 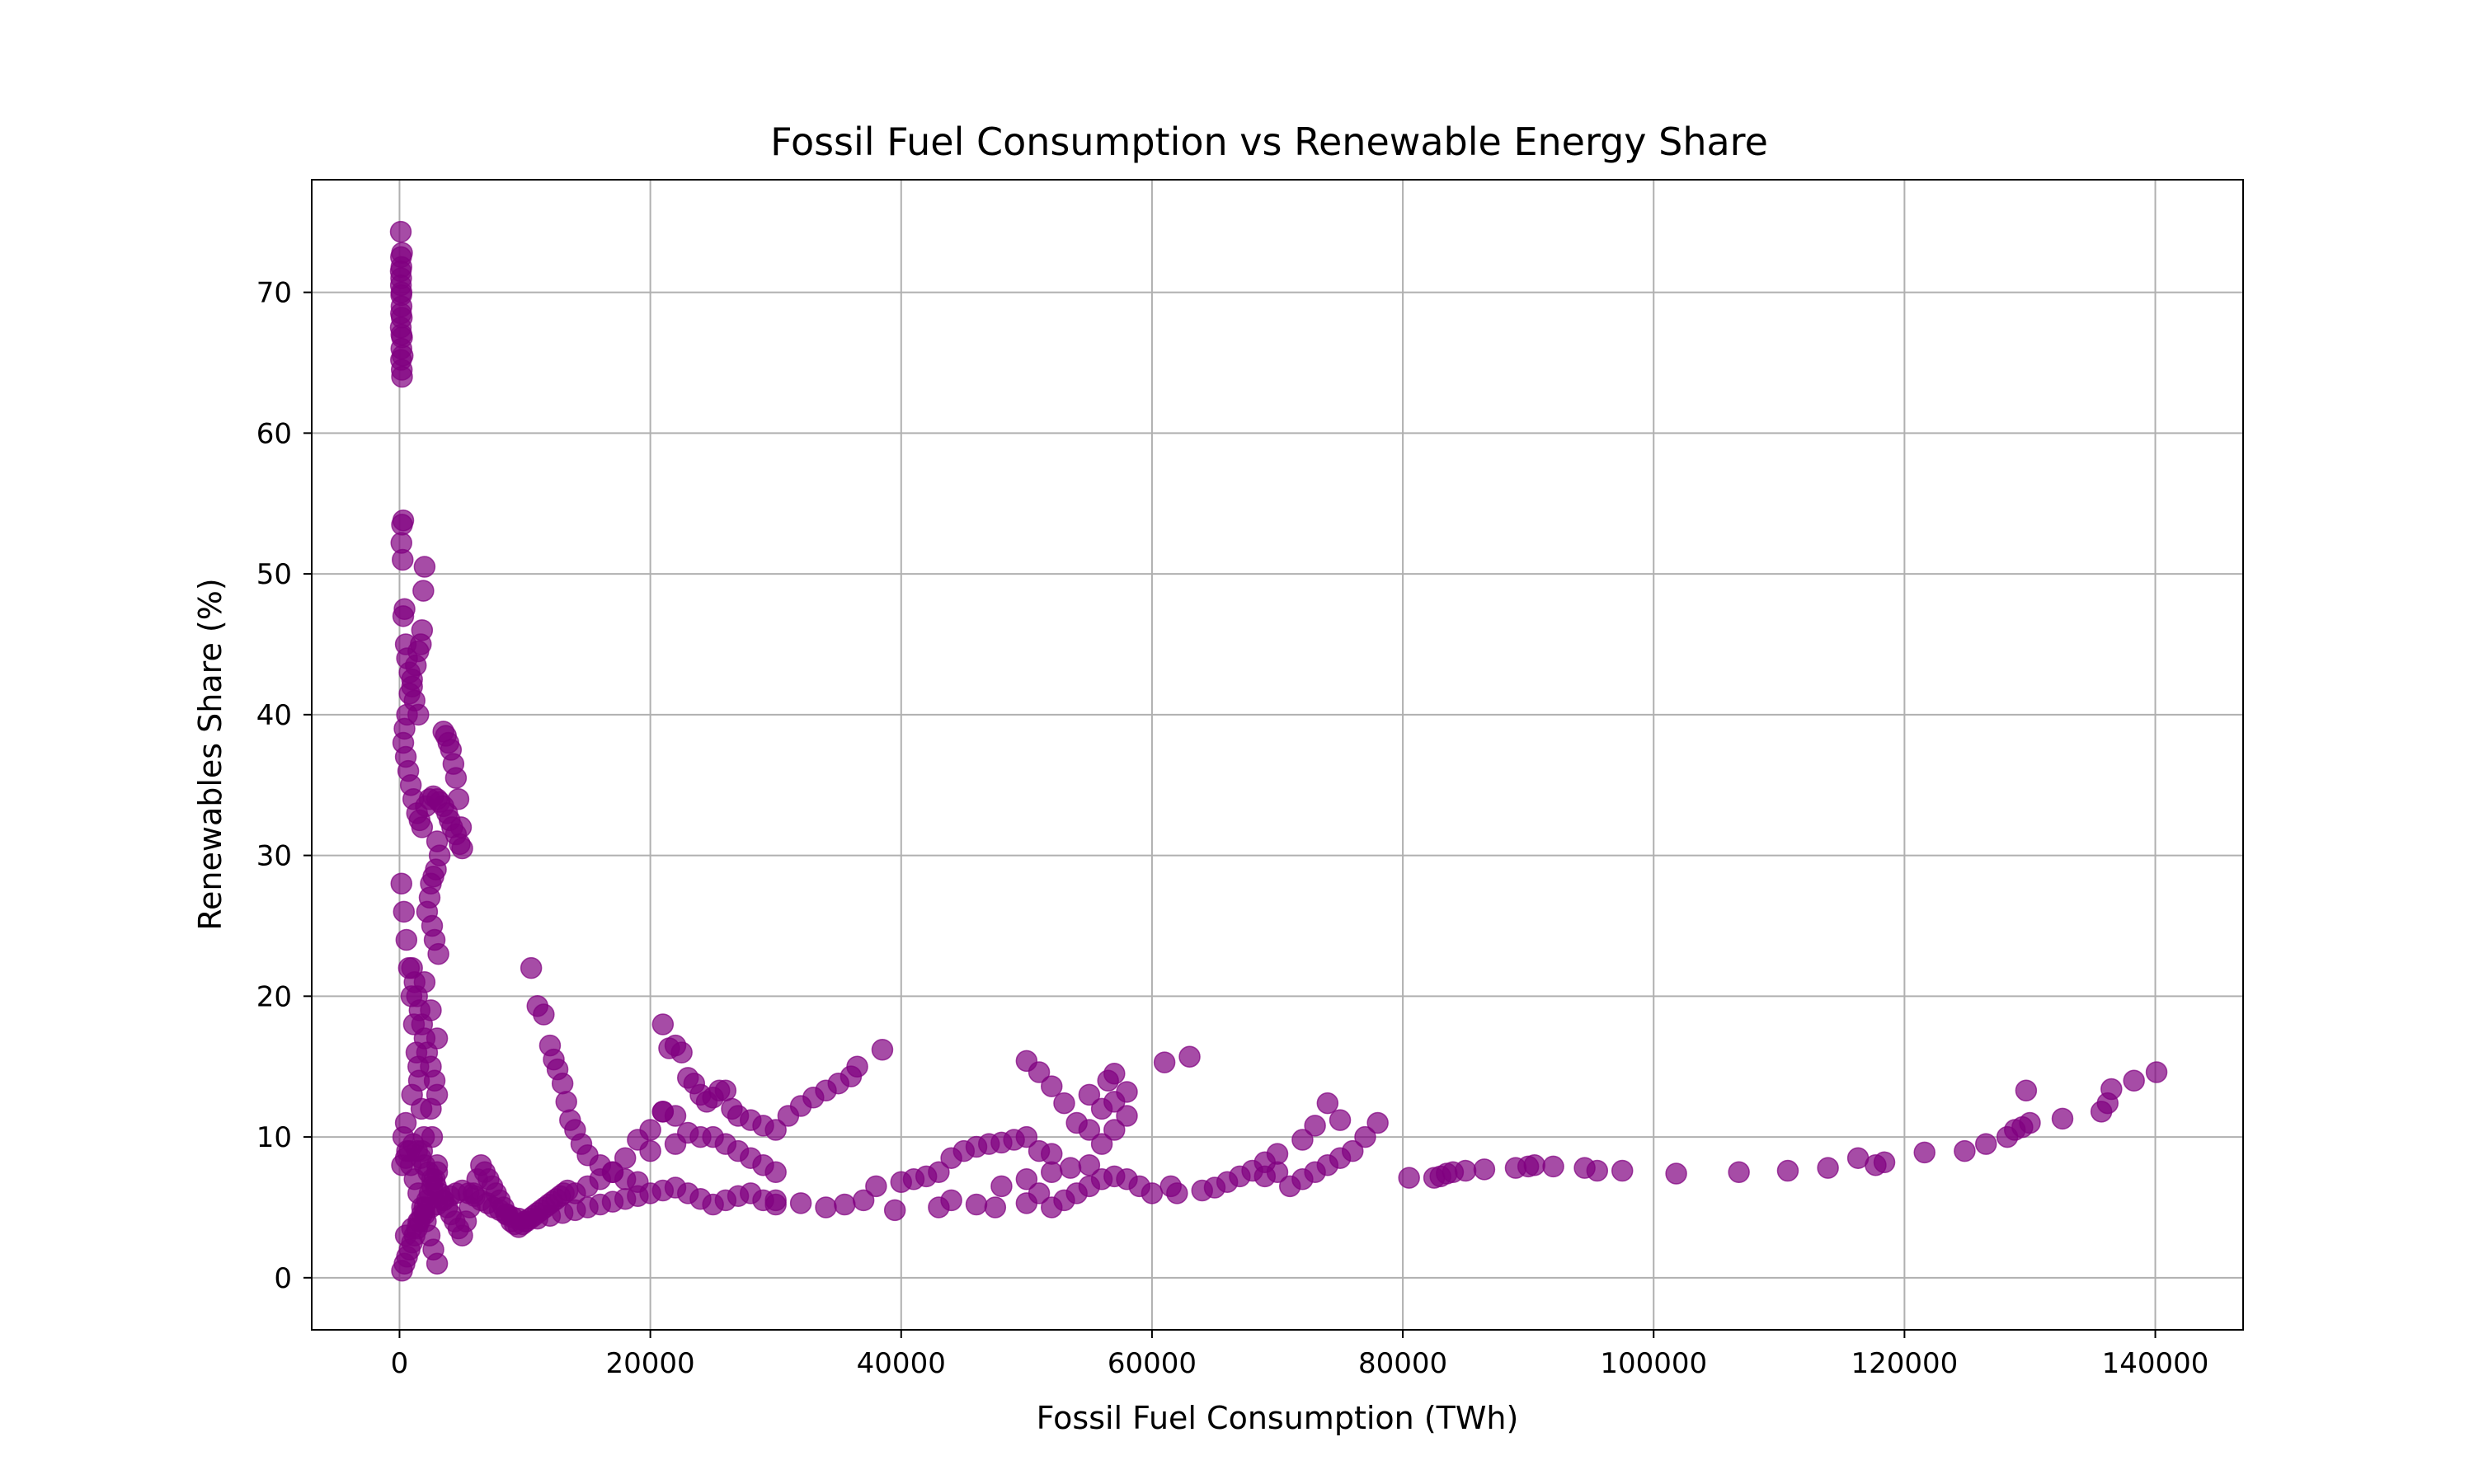 What do you see at coordinates (274, 574) in the screenshot?
I see `y-tick-label: 50` at bounding box center [274, 574].